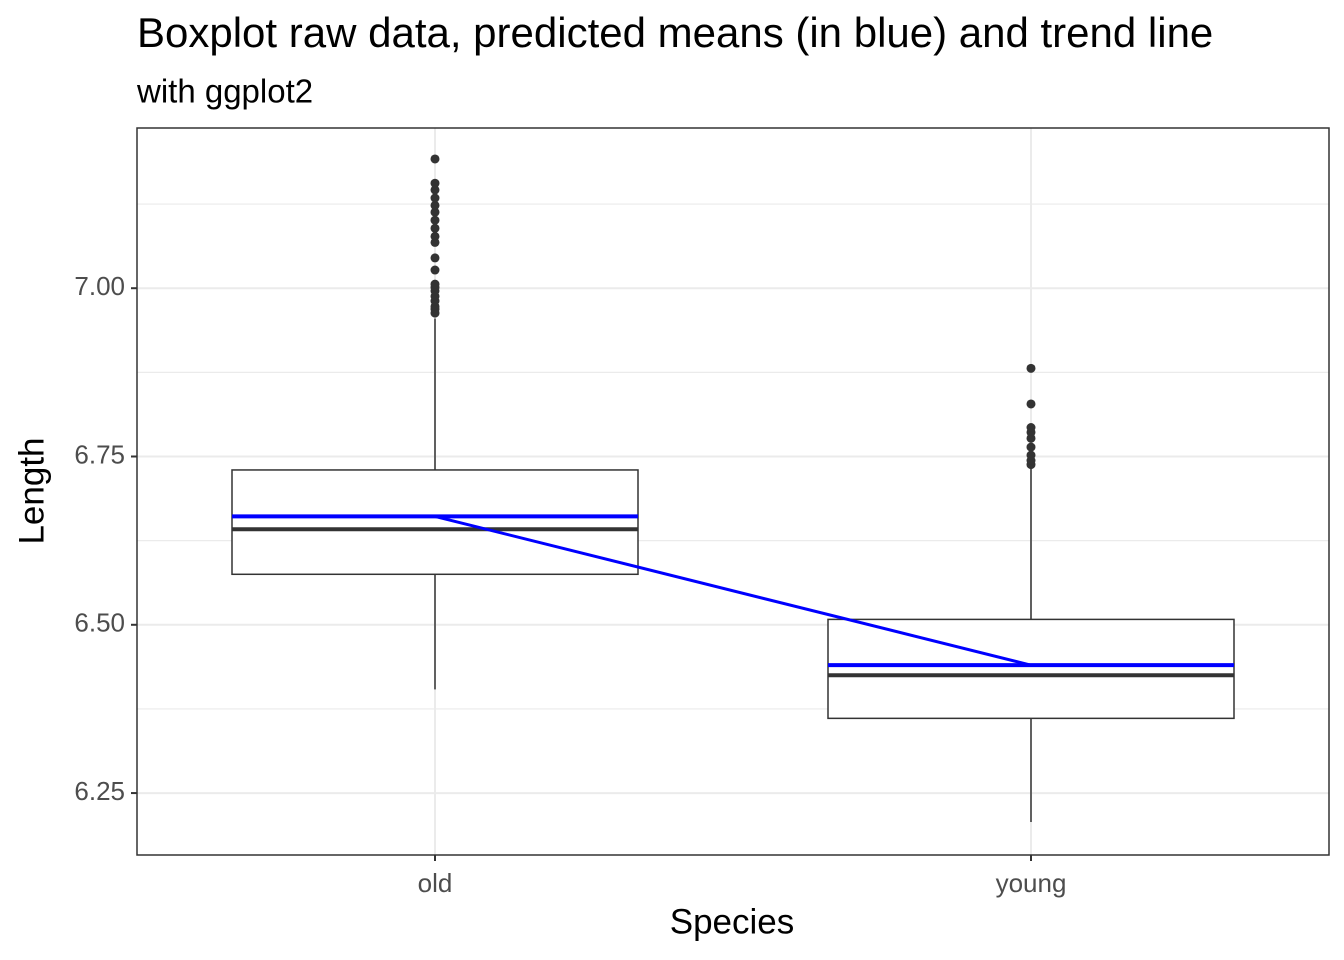  What do you see at coordinates (435, 883) in the screenshot?
I see `x-tick-label: old` at bounding box center [435, 883].